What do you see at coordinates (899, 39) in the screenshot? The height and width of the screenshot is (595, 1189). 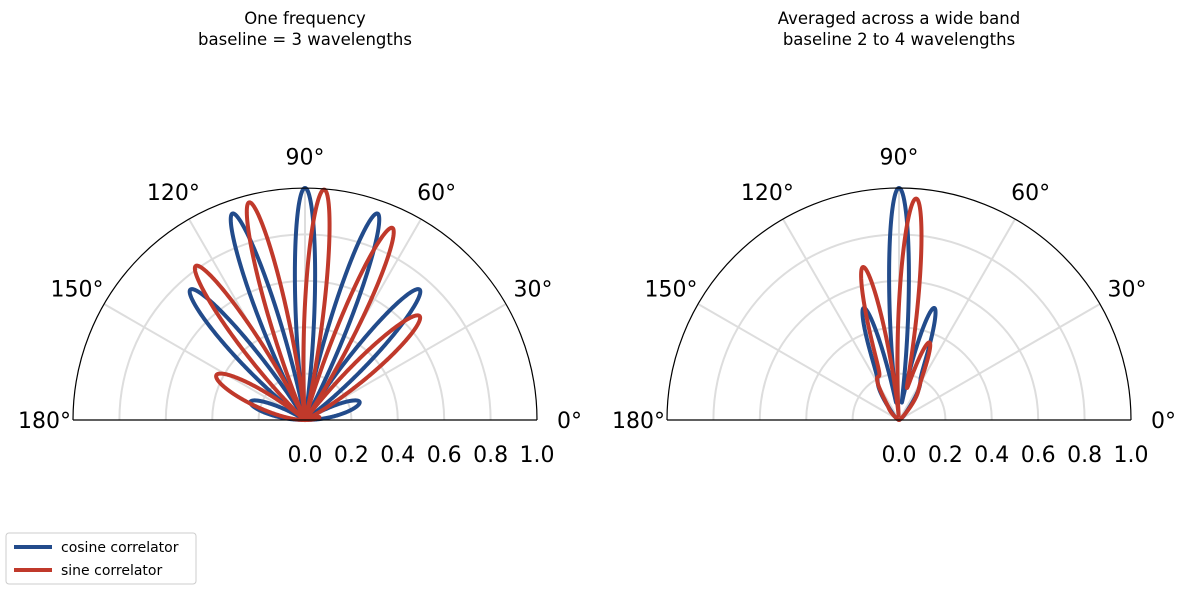 I see `chart-title-line: baseline 2 to 4 wavelengths` at bounding box center [899, 39].